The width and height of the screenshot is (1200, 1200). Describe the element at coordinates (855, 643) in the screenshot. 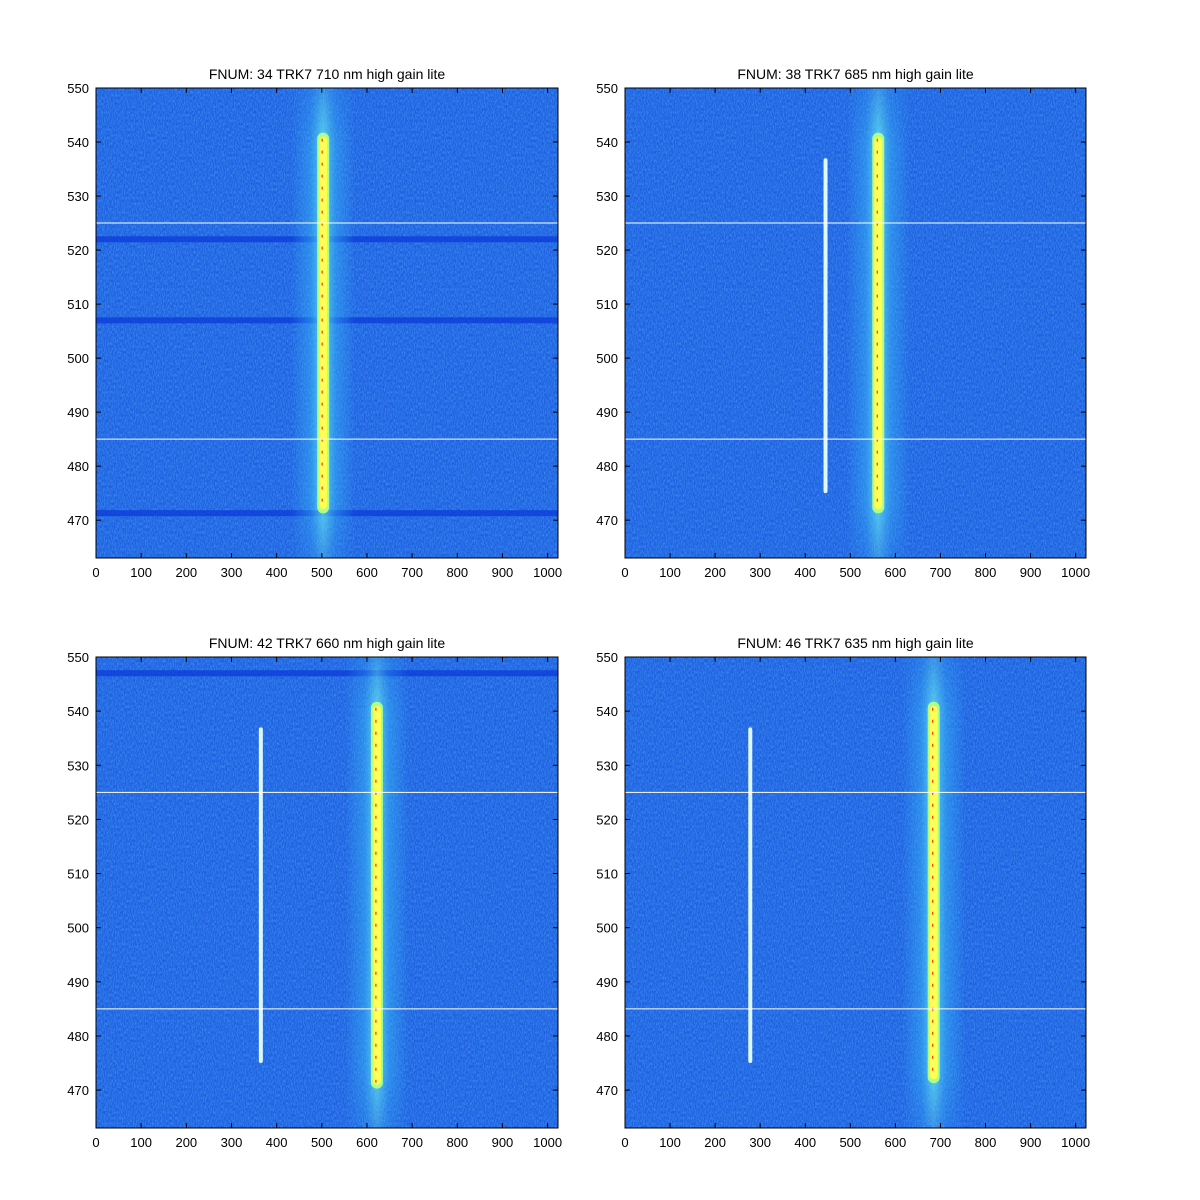

I see `chart-title: FNUM: 46 TRK7 635 nm high gain lite` at that location.